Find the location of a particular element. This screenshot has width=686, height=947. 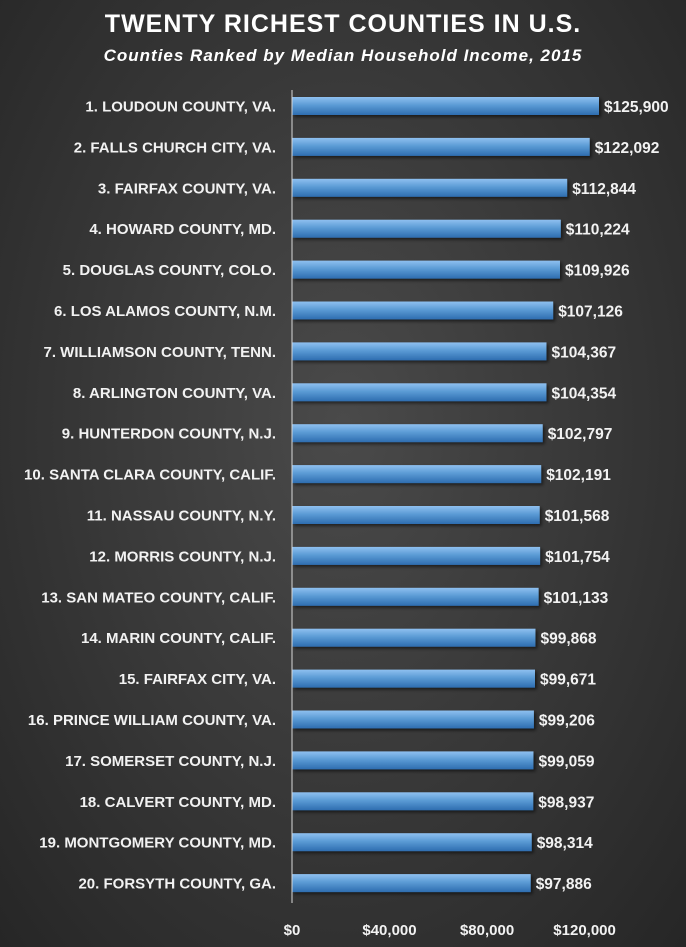

data-label-11: $101,568 is located at coordinates (577, 516).